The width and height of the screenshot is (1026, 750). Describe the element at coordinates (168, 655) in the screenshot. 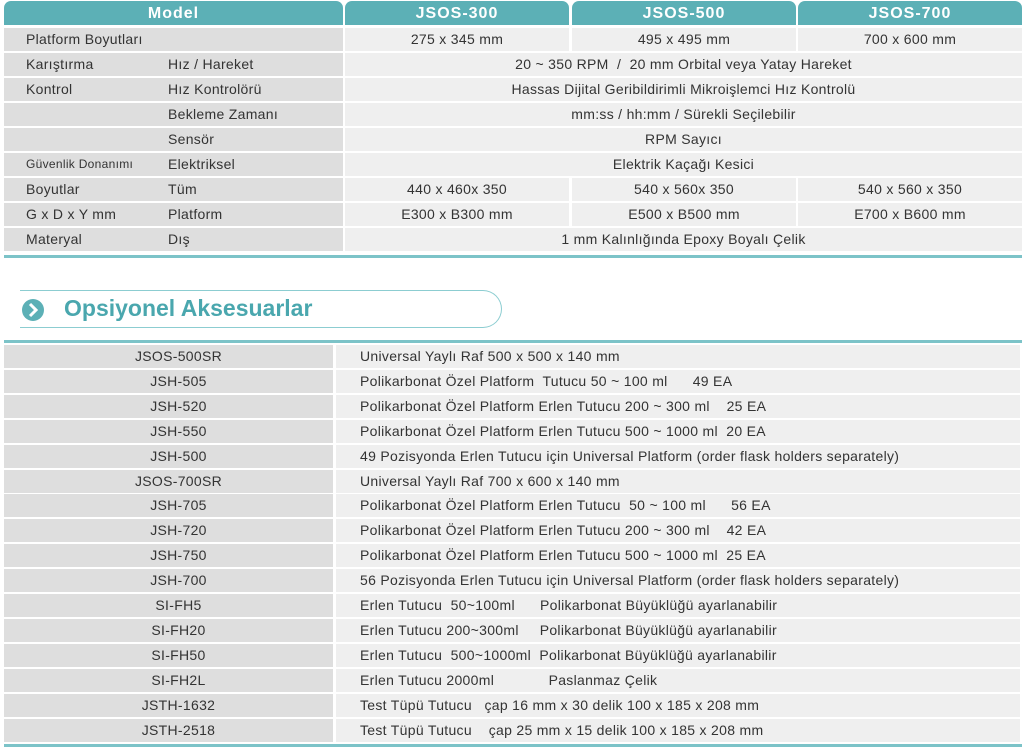

I see `accessory-code: SI-FH50` at that location.